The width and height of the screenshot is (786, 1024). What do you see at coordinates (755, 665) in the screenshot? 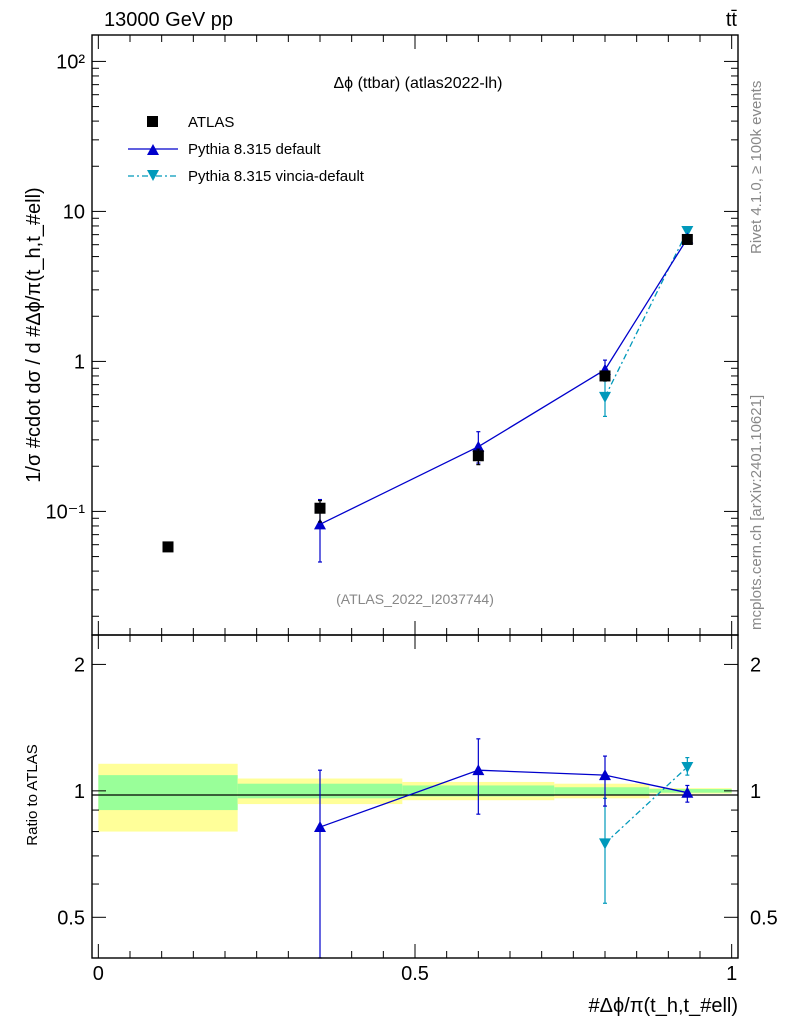
I see `ratio-y-tick-label-right: 2` at bounding box center [755, 665].